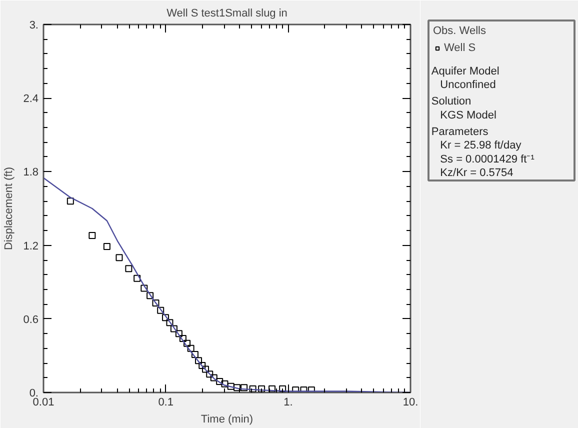  I want to click on text: Parameters, so click(460, 132).